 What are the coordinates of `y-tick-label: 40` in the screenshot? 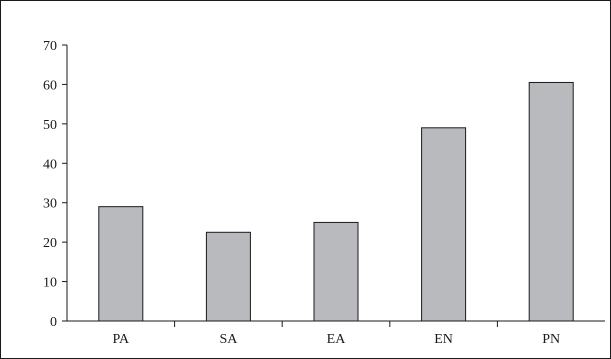 It's located at (50, 164).